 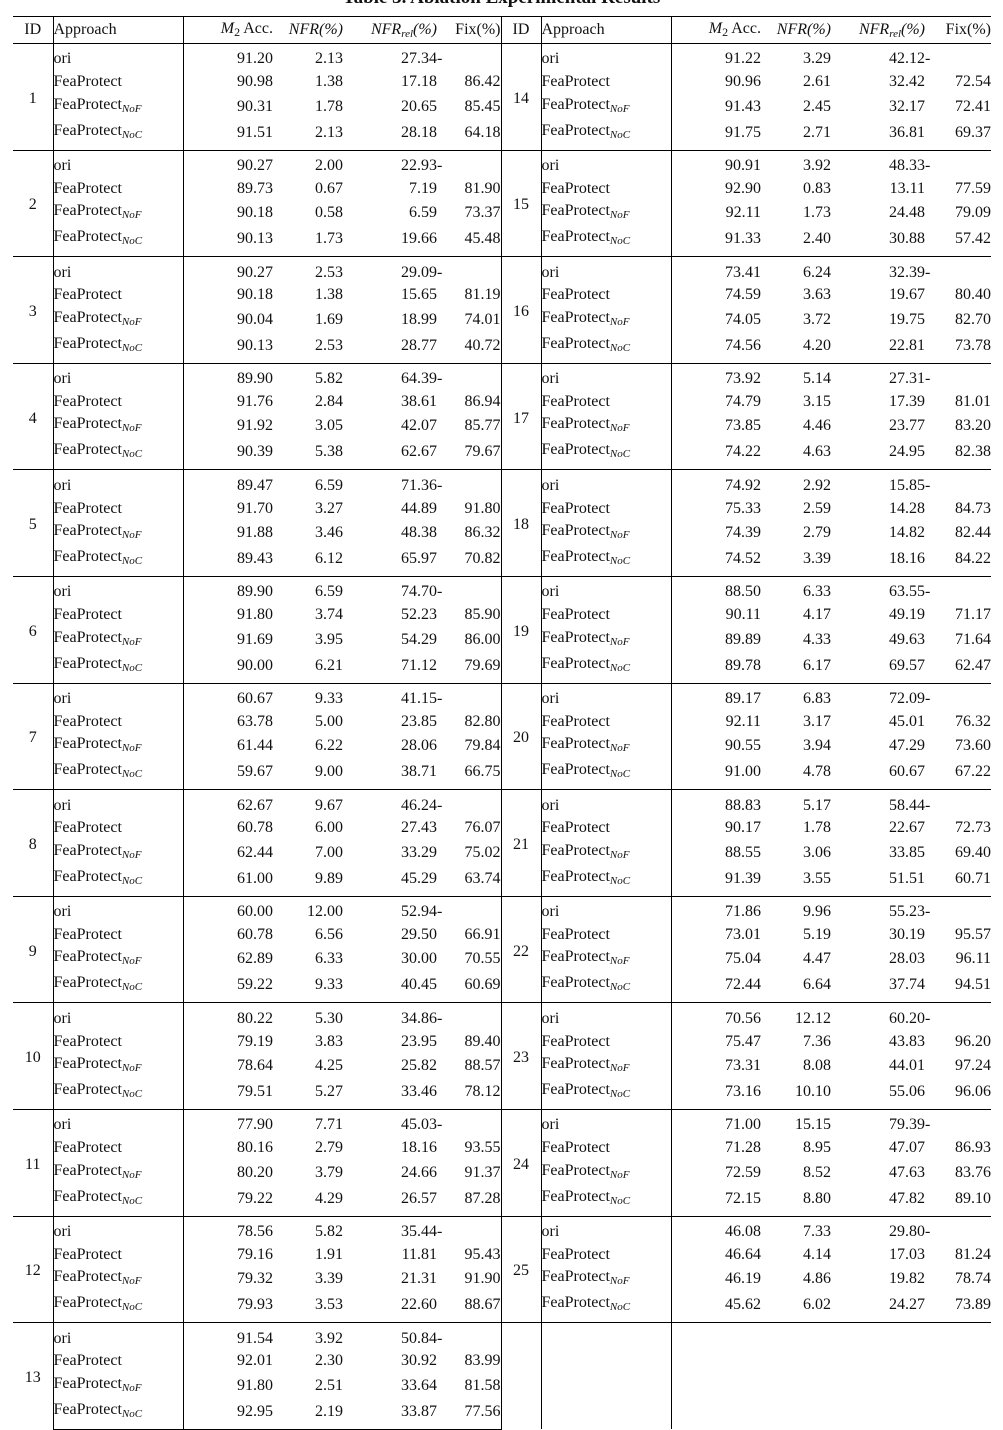 I want to click on m2-acc-value: 80.22, so click(x=227, y=1016).